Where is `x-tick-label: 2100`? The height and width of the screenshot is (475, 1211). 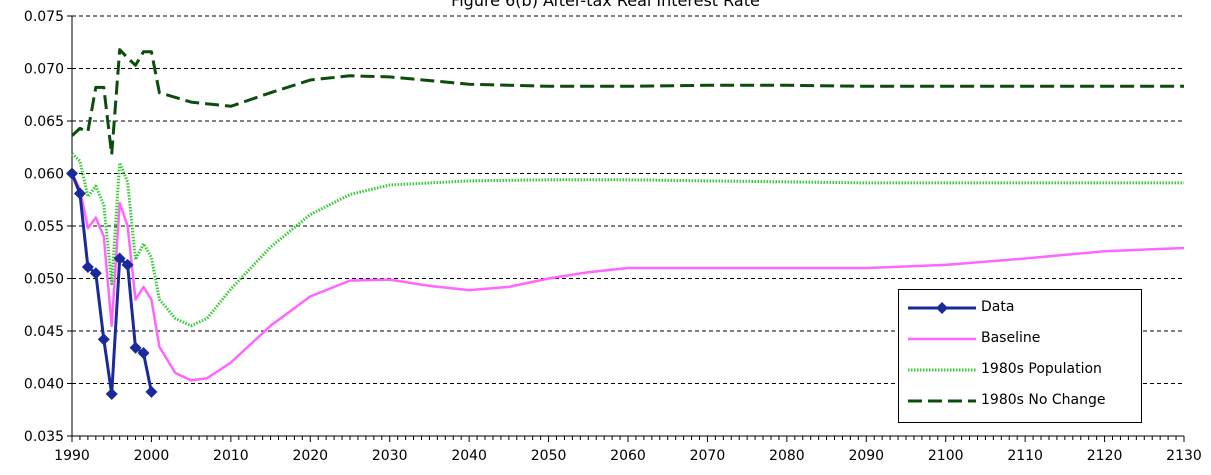
x-tick-label: 2100 is located at coordinates (946, 456).